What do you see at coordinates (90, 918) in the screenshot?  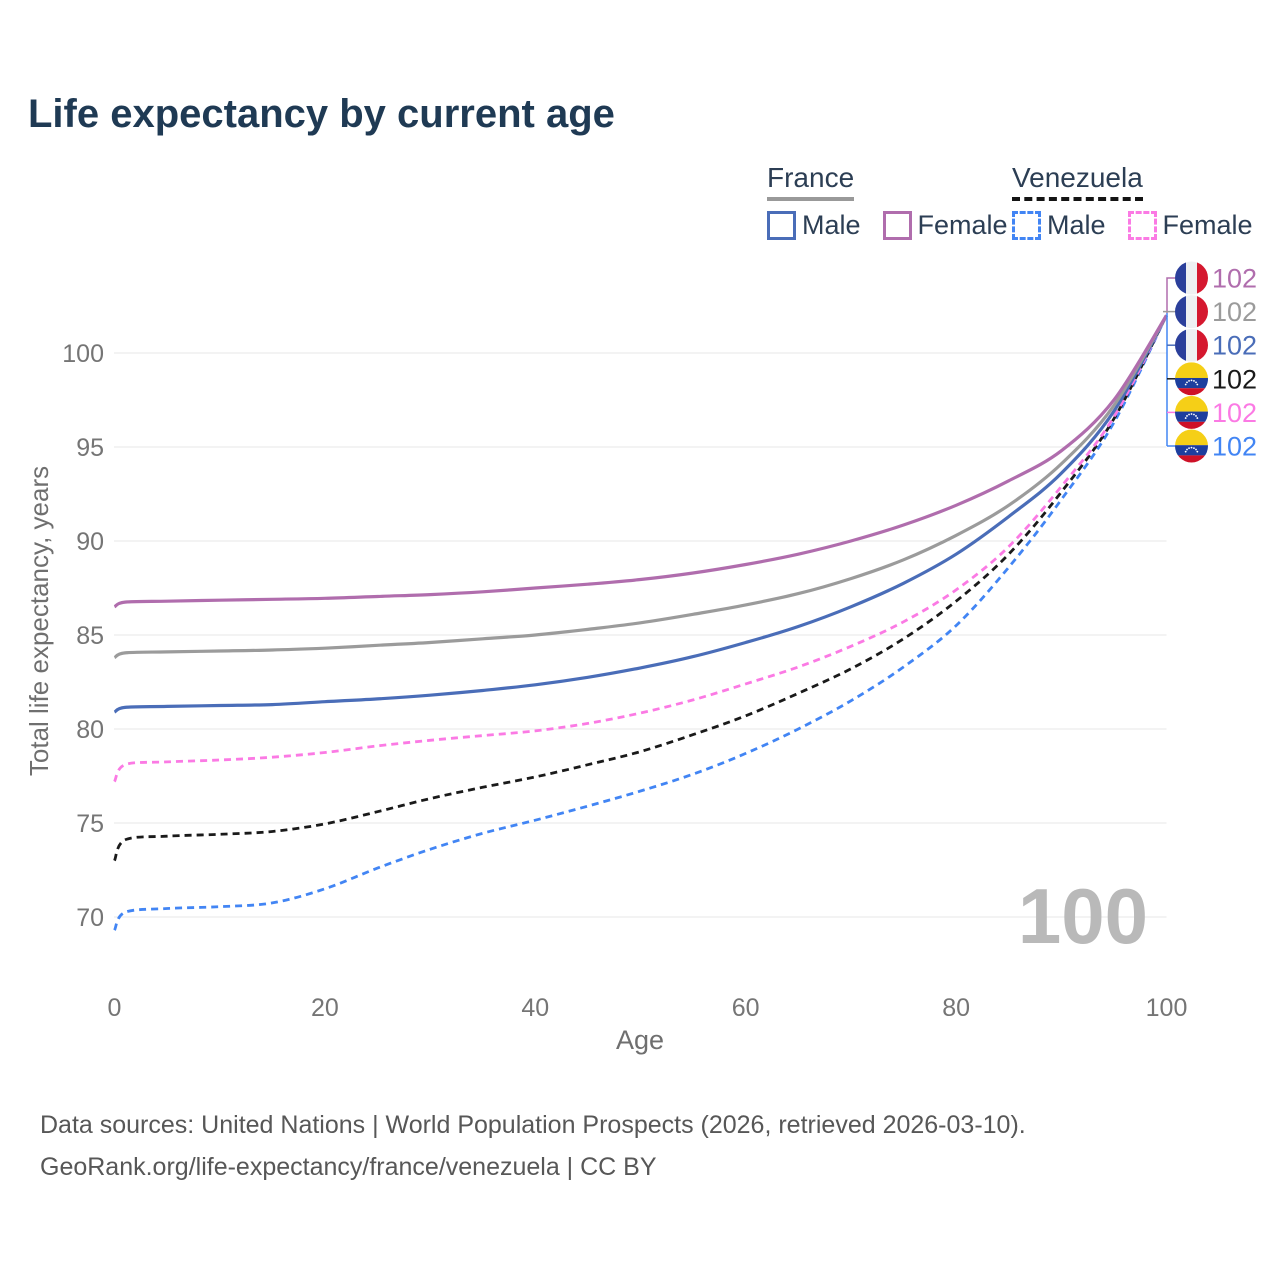 I see `y-tick-label-70: 70` at bounding box center [90, 918].